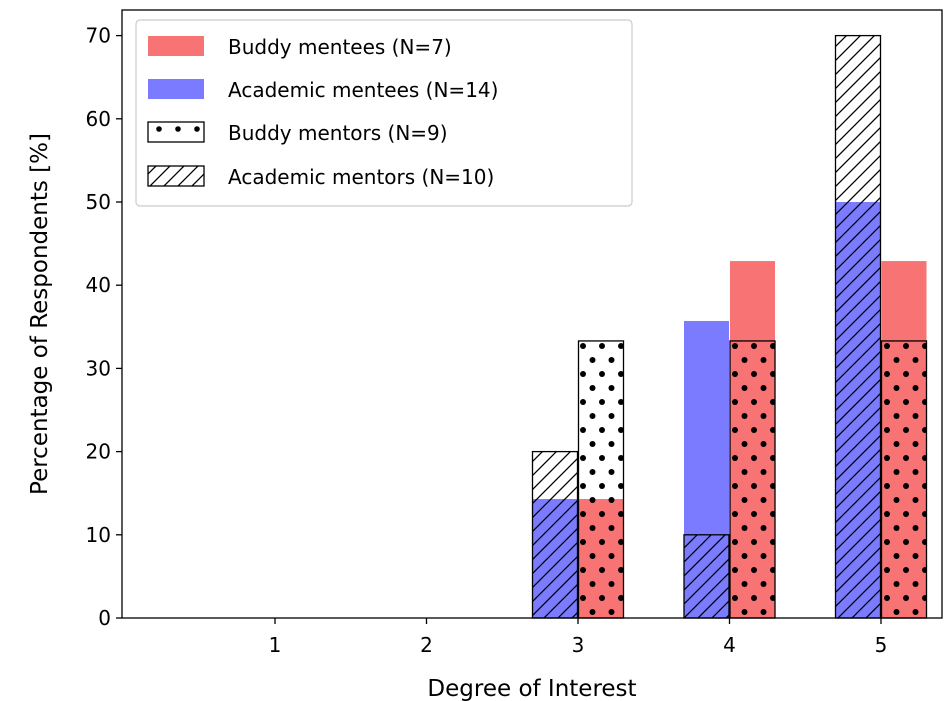 The width and height of the screenshot is (946, 701). What do you see at coordinates (98, 535) in the screenshot?
I see `y-tick-label: 10` at bounding box center [98, 535].